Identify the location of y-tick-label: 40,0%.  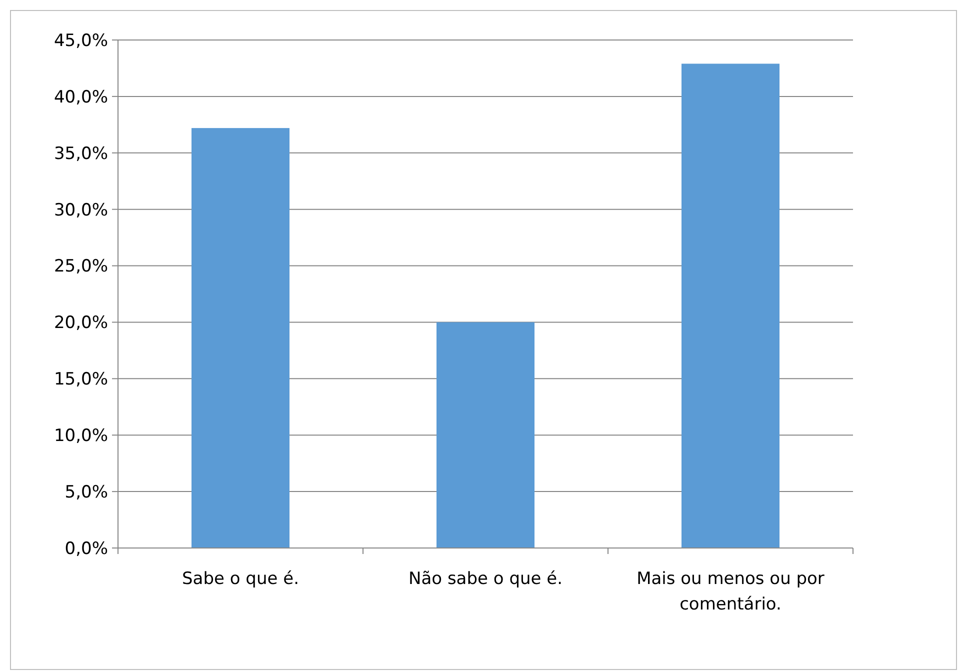
(81, 97).